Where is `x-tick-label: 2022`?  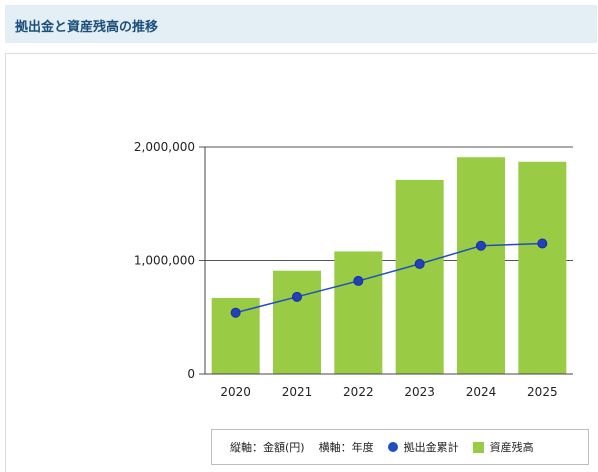 x-tick-label: 2022 is located at coordinates (358, 392).